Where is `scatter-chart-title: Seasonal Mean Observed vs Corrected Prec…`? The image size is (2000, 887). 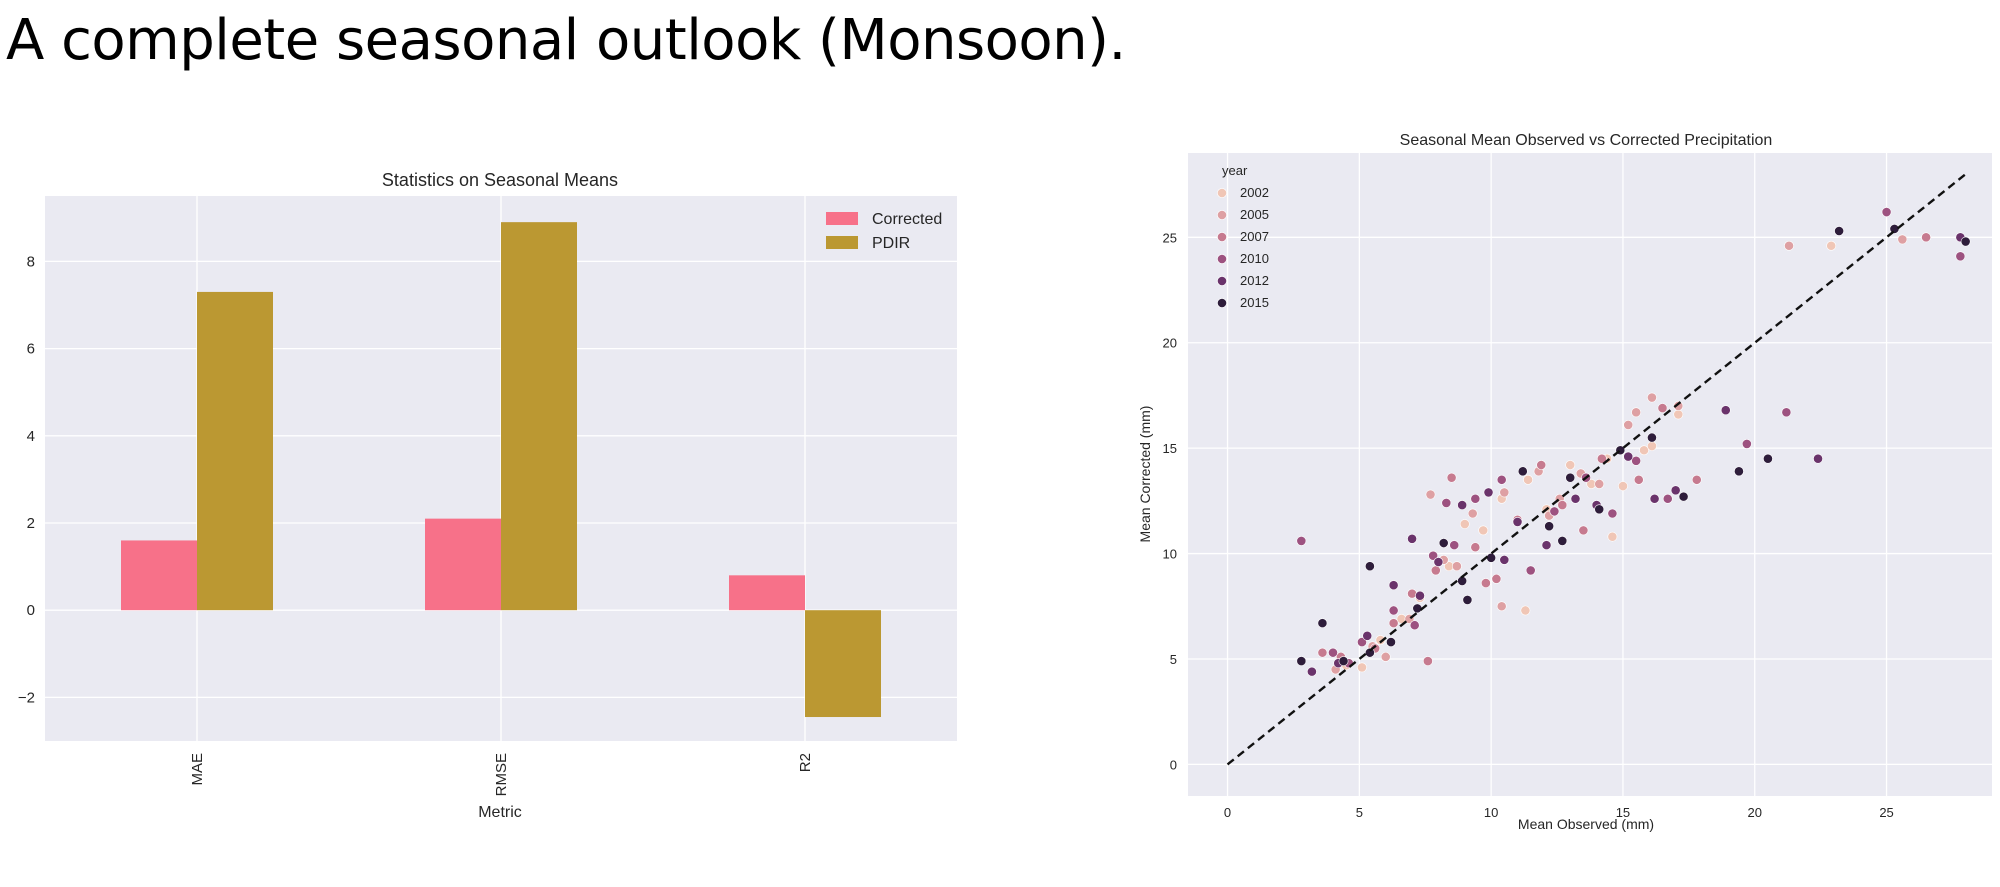
scatter-chart-title: Seasonal Mean Observed vs Corrected Prec… is located at coordinates (1586, 140).